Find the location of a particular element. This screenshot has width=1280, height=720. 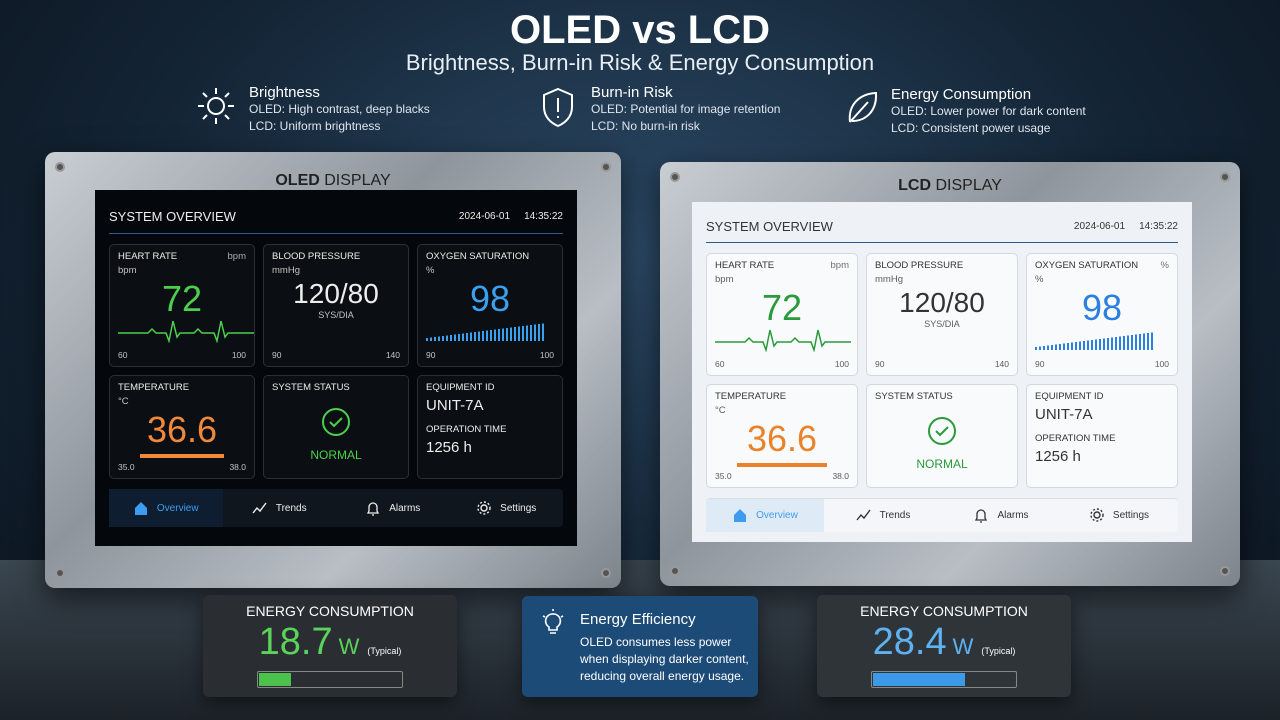

energy-panel: ENERGY CONSUMPTION 28.4 W (Typical) is located at coordinates (944, 646).